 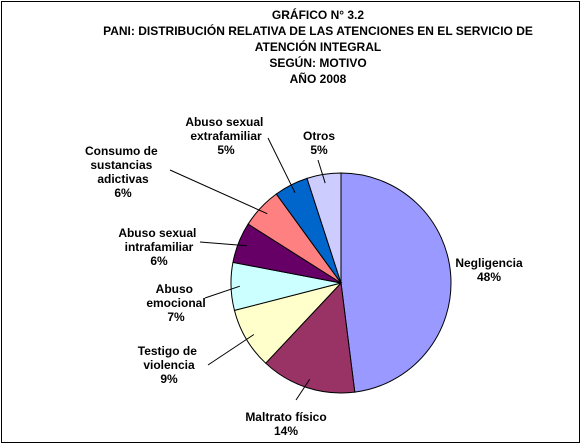 What do you see at coordinates (158, 240) in the screenshot?
I see `slice-label: Abuso sexual intrafamiliar` at bounding box center [158, 240].